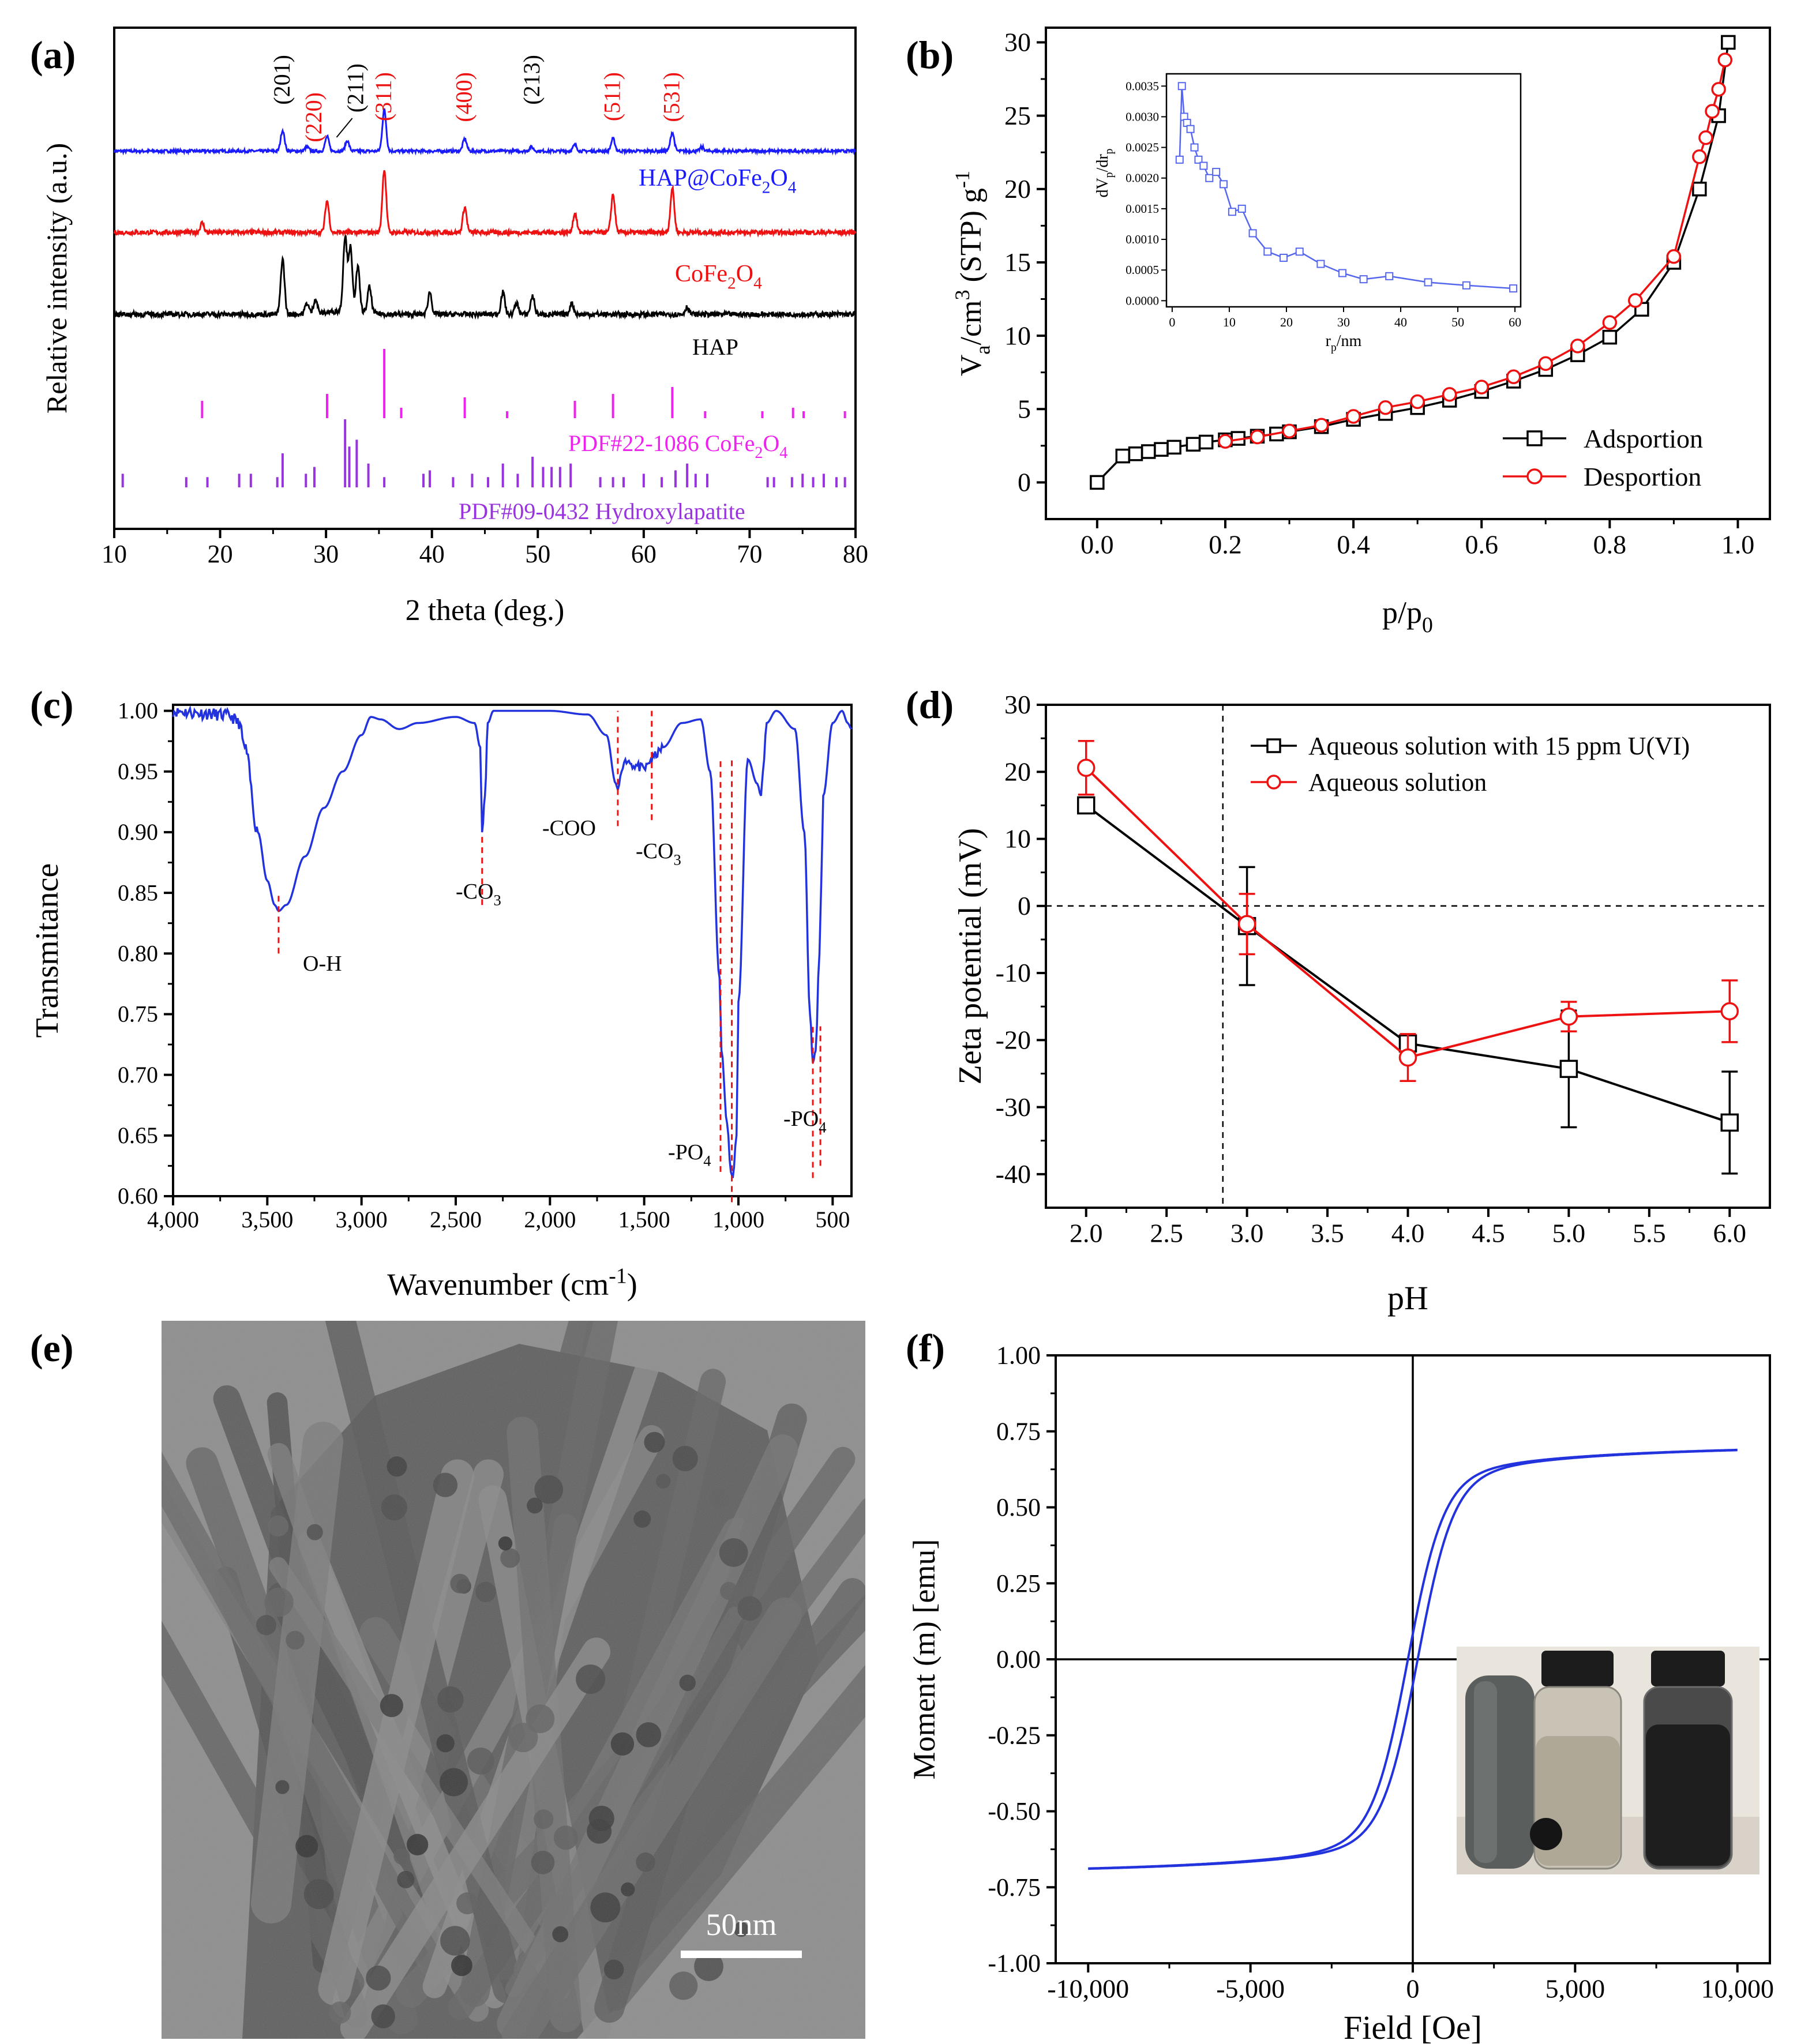 The width and height of the screenshot is (1797, 2044). What do you see at coordinates (972, 273) in the screenshot?
I see `y-axis-title: Va/cm3 (STP) g-1` at bounding box center [972, 273].